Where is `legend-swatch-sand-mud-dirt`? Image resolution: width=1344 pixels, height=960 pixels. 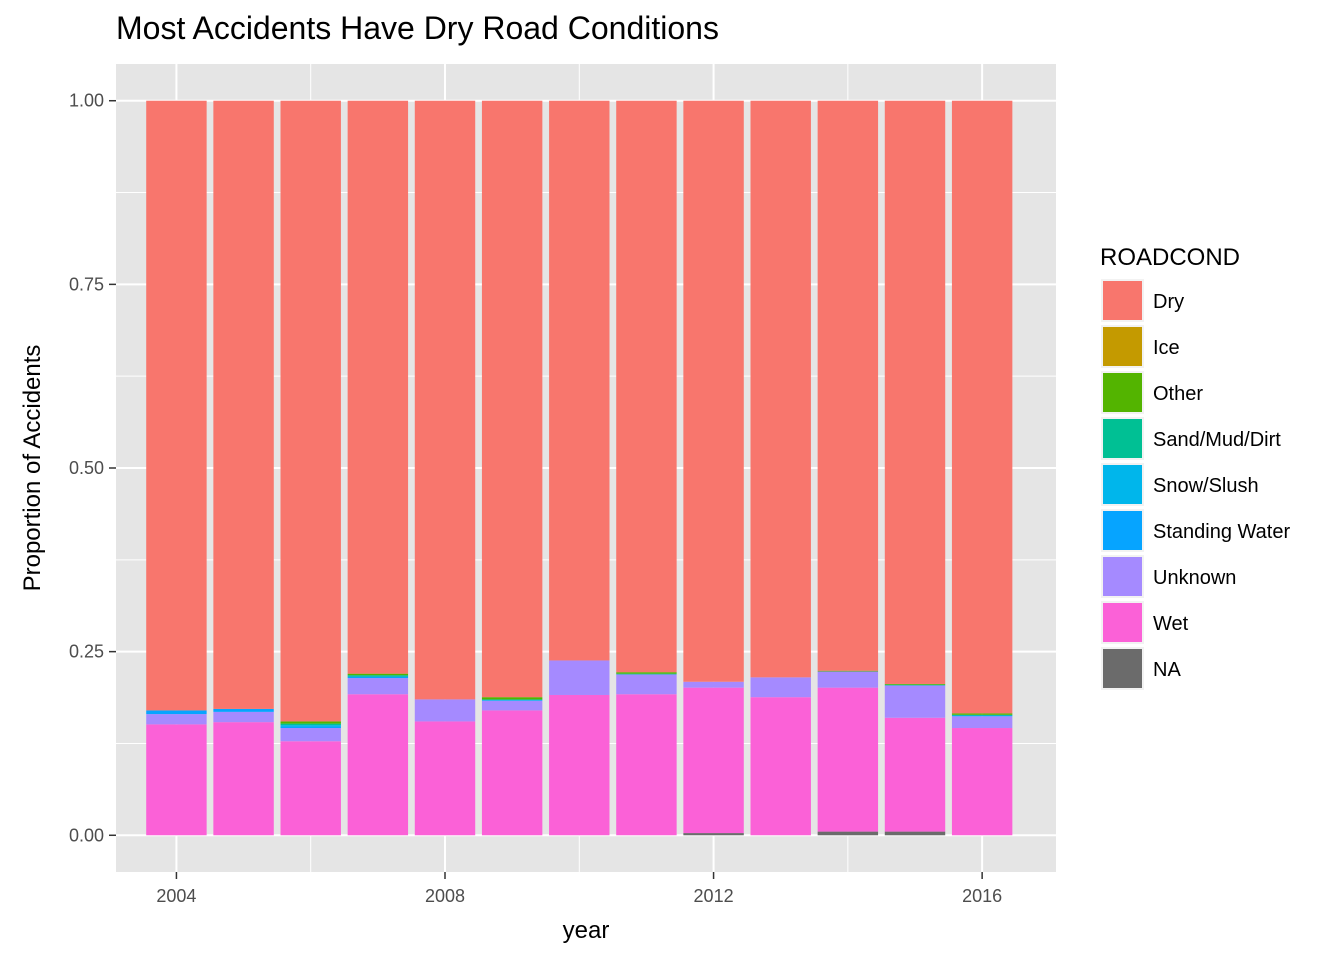 legend-swatch-sand-mud-dirt is located at coordinates (1122, 438).